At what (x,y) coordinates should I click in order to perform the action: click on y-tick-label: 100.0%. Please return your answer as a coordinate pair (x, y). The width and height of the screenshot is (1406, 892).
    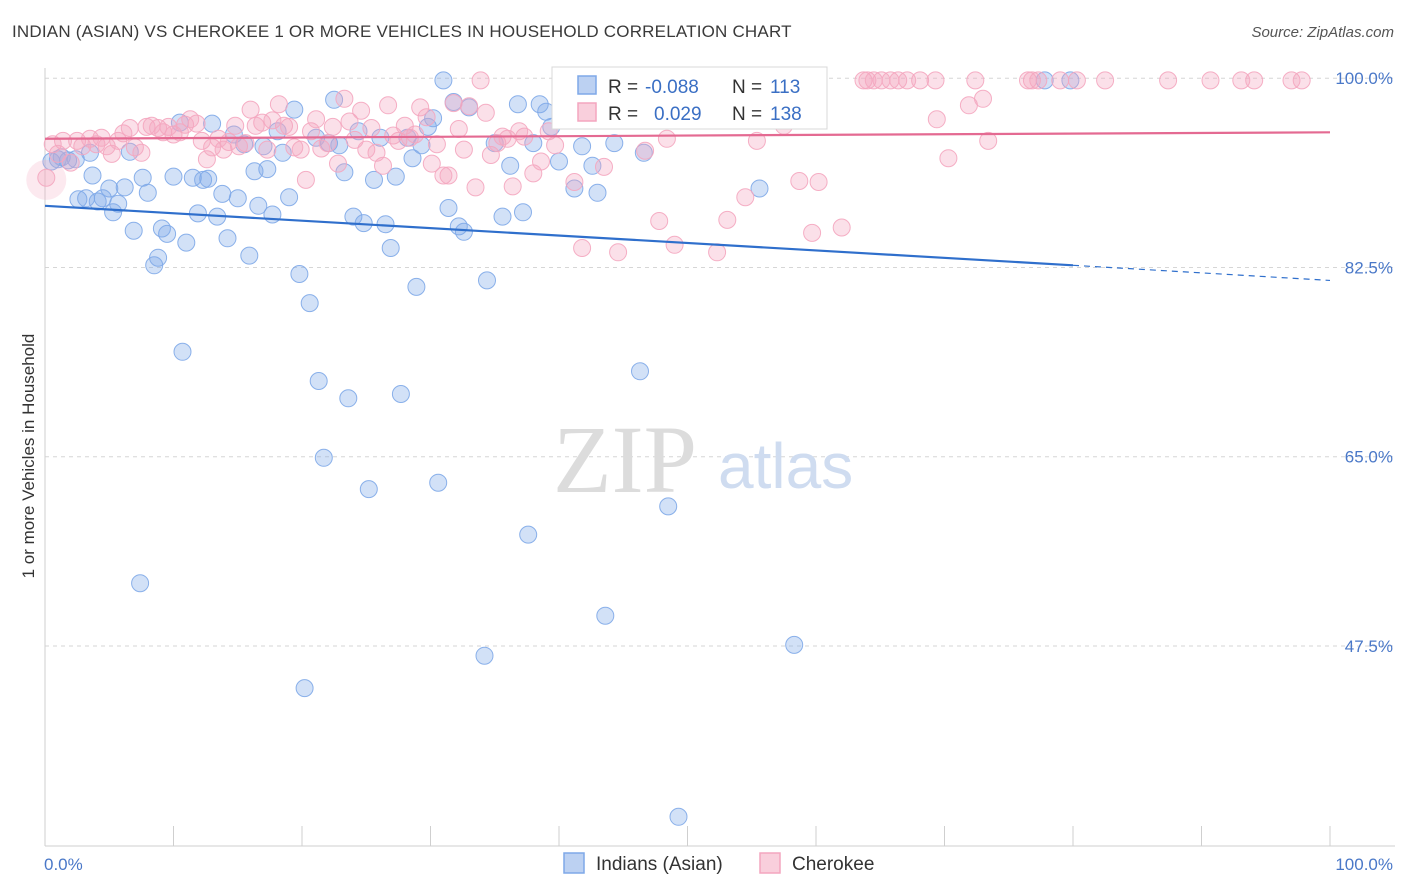
    Looking at the image, I should click on (1364, 78).